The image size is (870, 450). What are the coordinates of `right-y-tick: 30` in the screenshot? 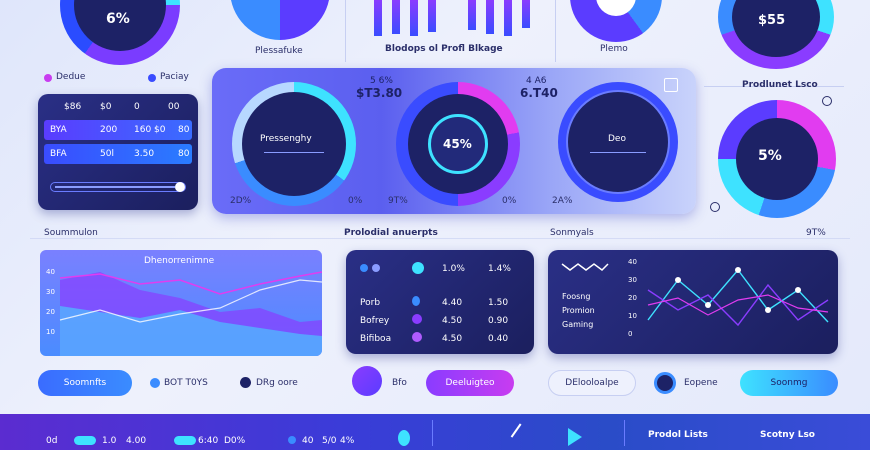 It's located at (632, 280).